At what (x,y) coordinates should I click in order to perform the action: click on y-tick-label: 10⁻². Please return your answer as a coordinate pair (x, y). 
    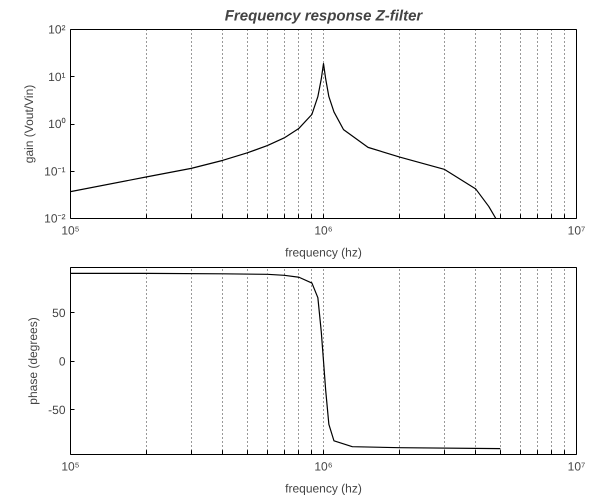
    Looking at the image, I should click on (55, 219).